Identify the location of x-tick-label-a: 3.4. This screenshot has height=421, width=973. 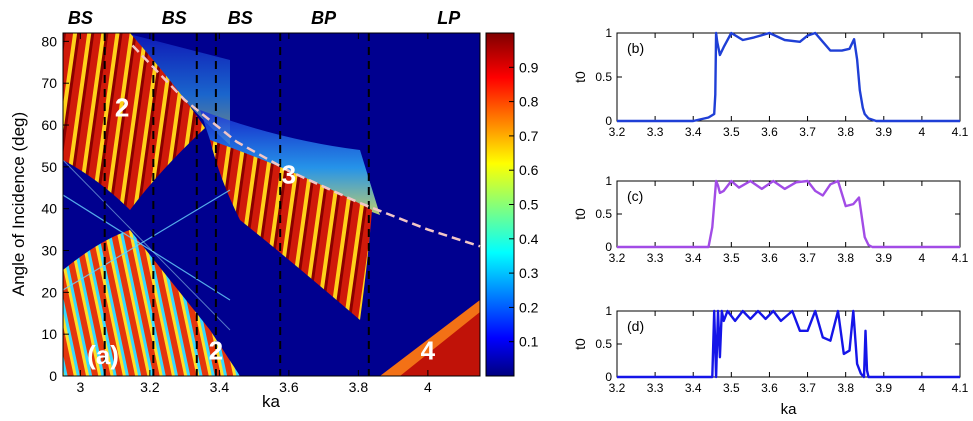
(220, 387).